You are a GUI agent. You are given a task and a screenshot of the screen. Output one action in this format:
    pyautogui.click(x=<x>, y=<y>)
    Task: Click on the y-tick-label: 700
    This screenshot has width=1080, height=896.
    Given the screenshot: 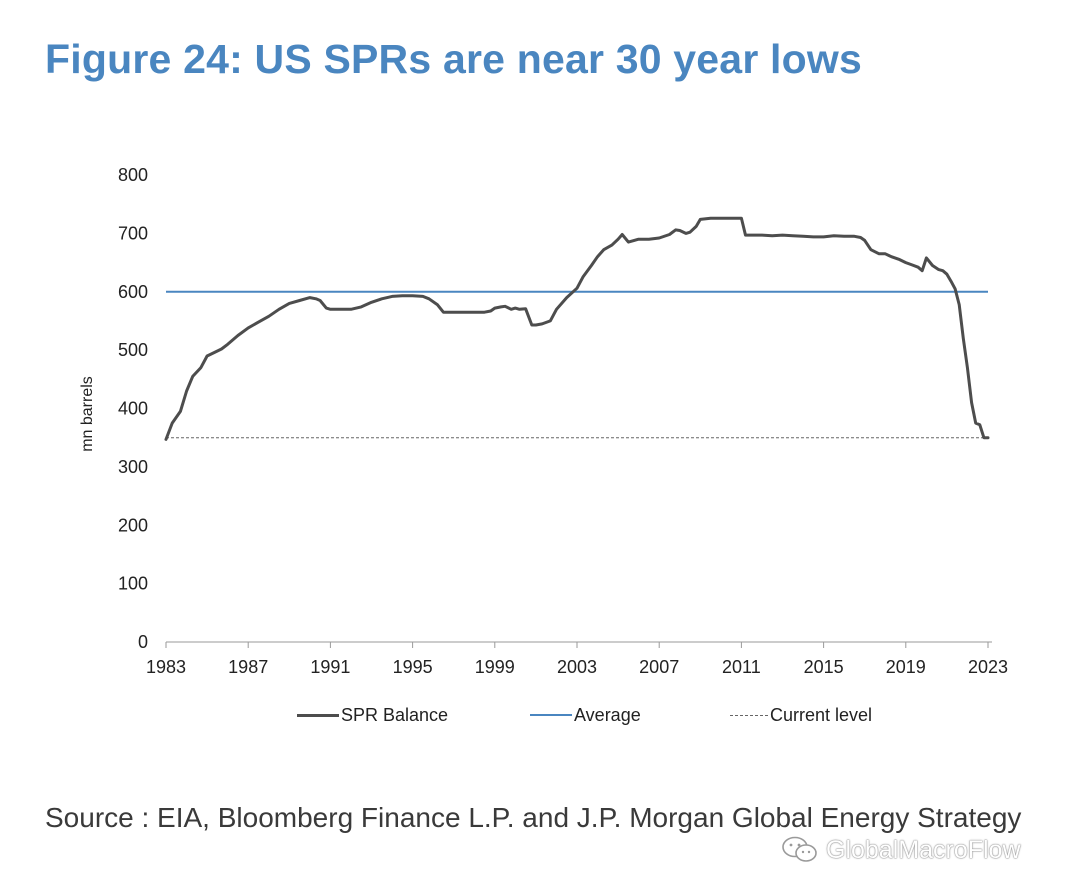 What is the action you would take?
    pyautogui.click(x=133, y=233)
    